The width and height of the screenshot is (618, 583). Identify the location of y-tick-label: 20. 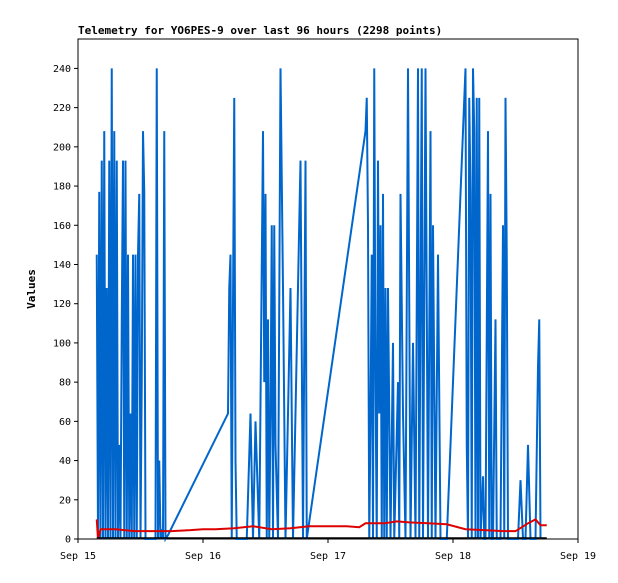
(65, 500).